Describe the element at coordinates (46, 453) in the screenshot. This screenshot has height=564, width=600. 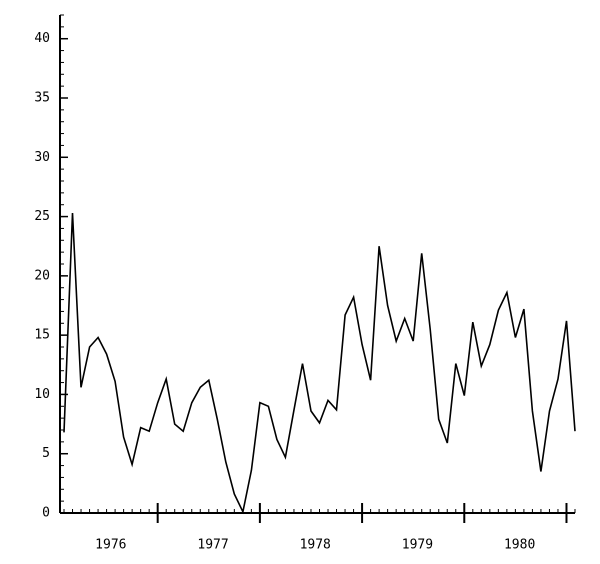
I see `y-tick-label: 5` at that location.